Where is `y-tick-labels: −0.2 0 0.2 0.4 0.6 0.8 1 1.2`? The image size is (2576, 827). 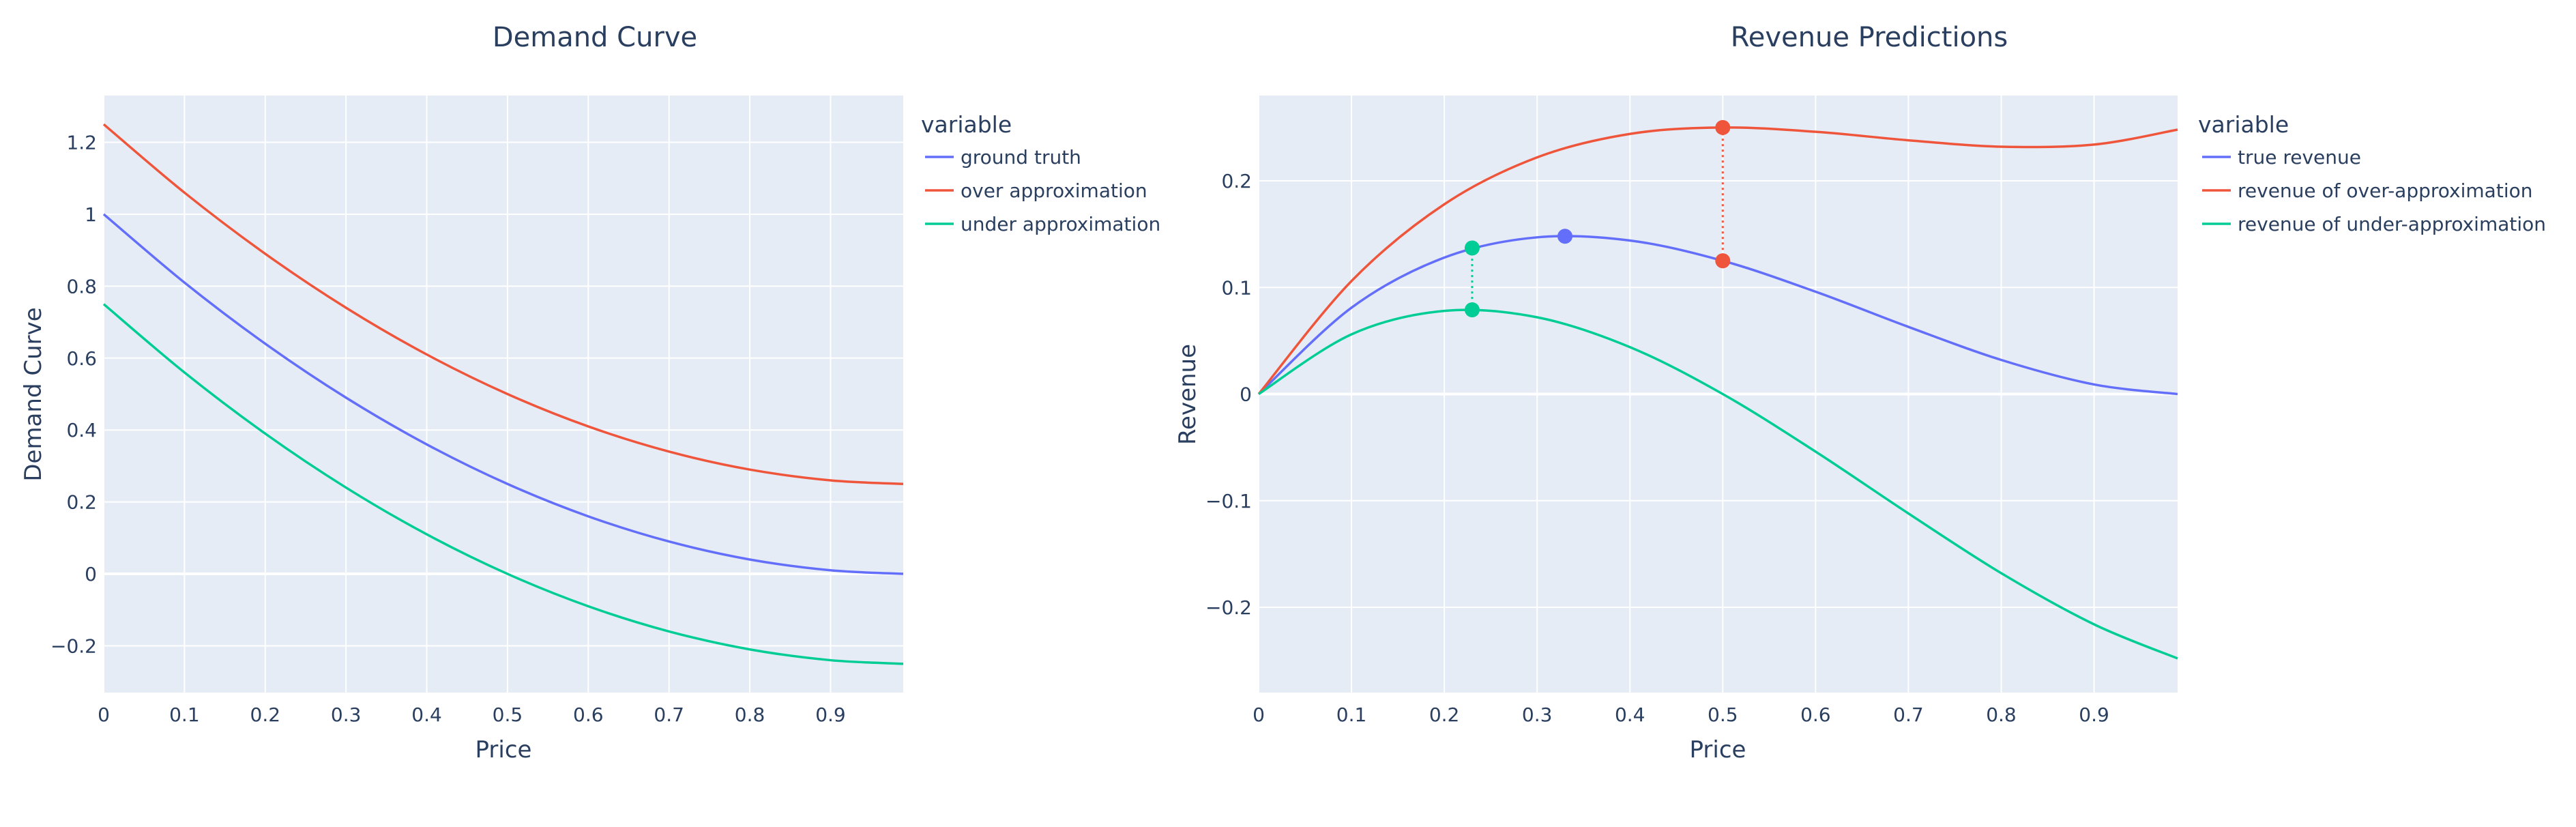
y-tick-labels: −0.2 0 0.2 0.4 0.6 0.8 1 1.2 is located at coordinates (73, 395).